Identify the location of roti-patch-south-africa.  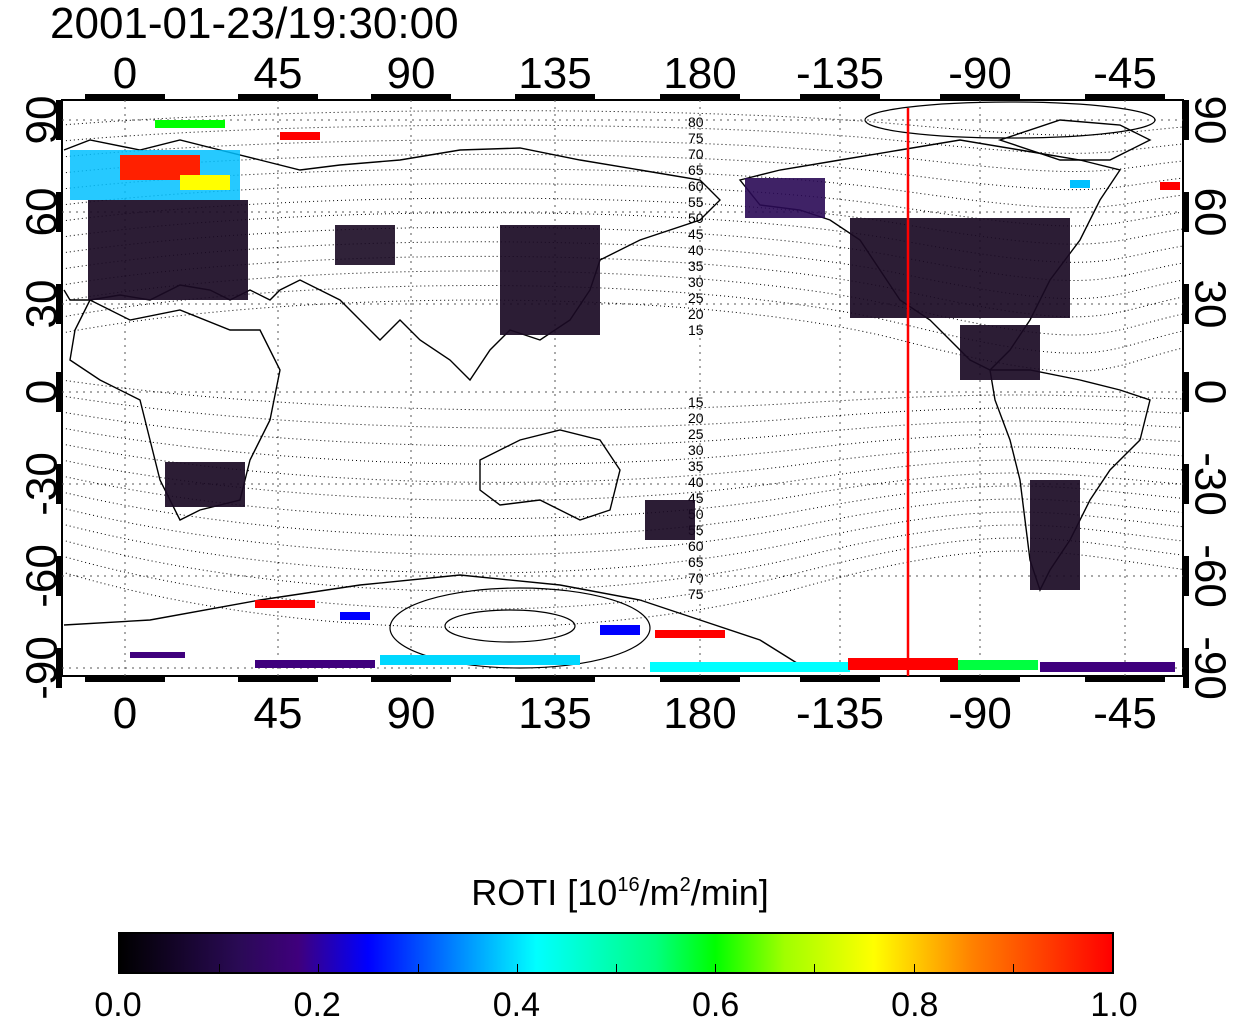
(205, 484).